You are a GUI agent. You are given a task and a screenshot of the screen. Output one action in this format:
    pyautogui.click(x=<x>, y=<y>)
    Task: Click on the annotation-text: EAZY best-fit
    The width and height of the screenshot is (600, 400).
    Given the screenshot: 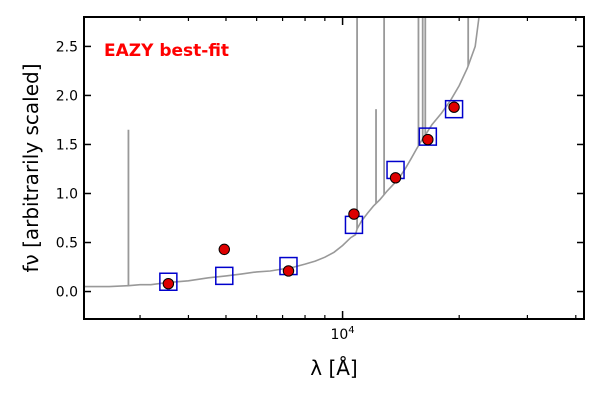 What is the action you would take?
    pyautogui.click(x=166, y=51)
    